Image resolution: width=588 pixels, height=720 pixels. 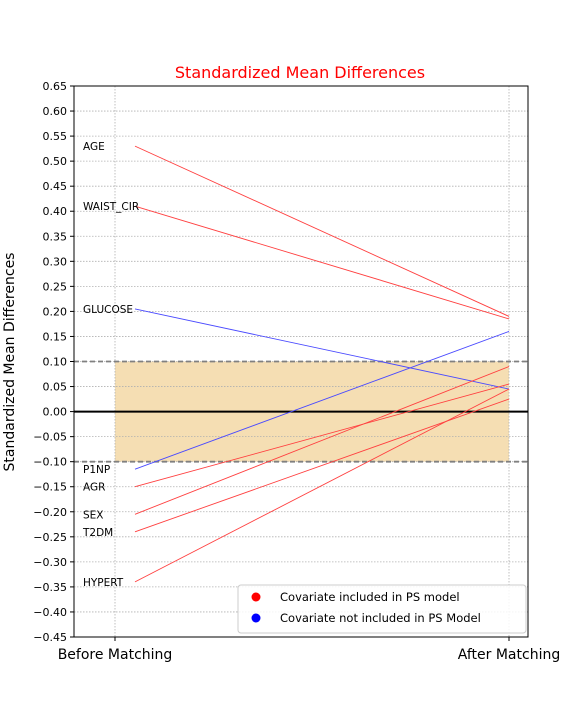 I want to click on y-tick-label: −0.30, so click(x=50, y=562).